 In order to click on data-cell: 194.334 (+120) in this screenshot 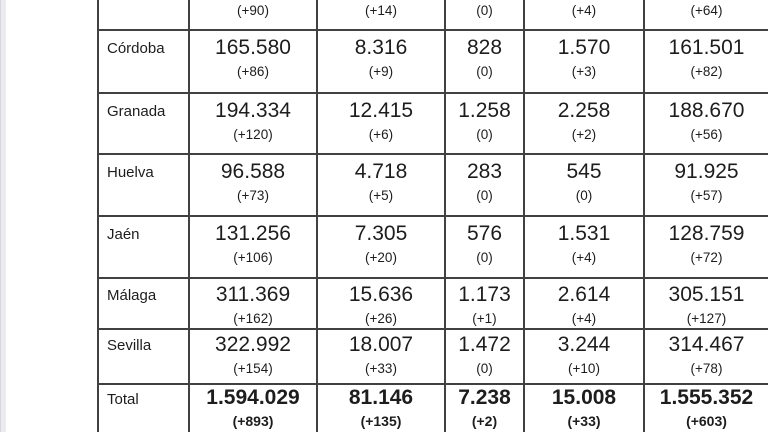, I will do `click(254, 123)`.